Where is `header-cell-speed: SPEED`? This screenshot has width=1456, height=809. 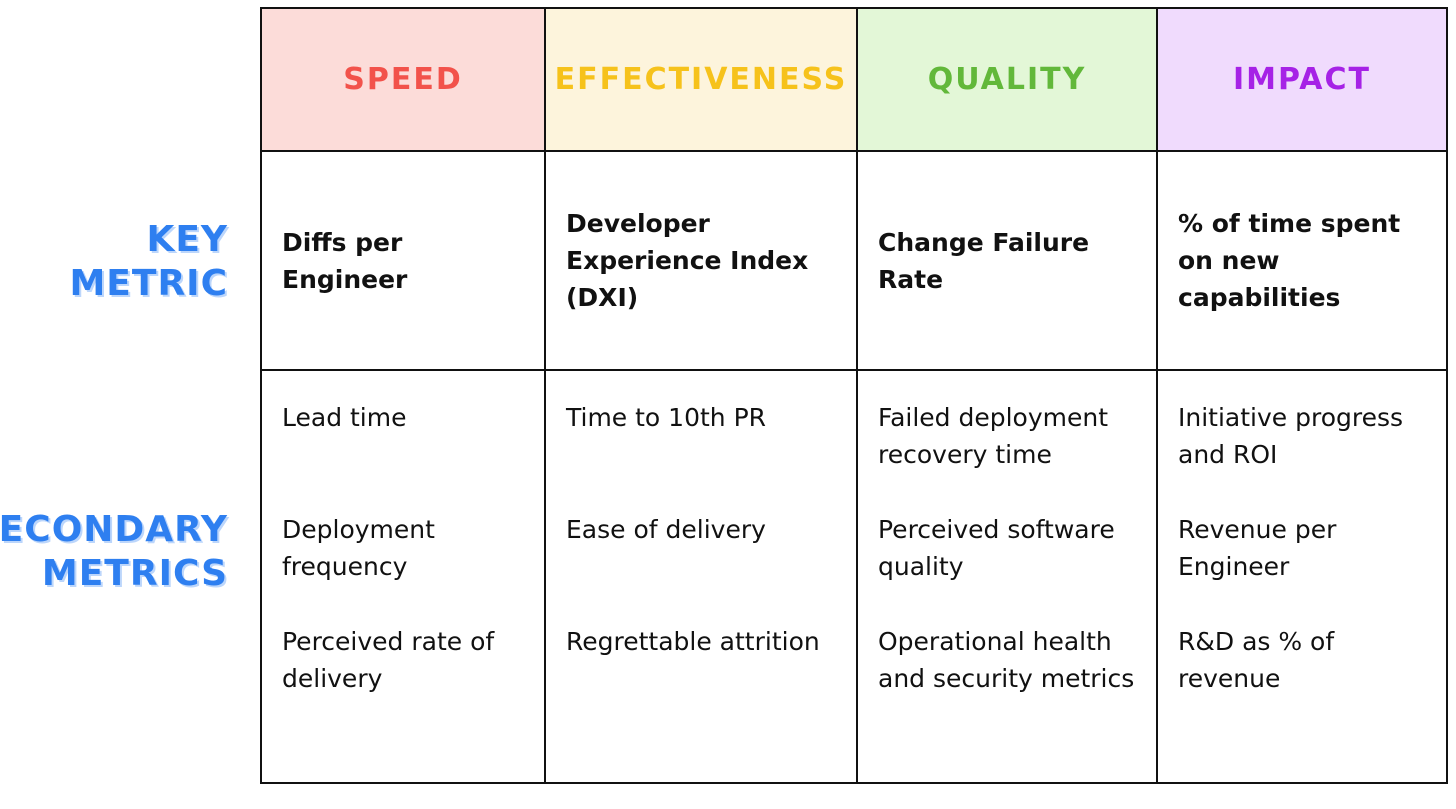 header-cell-speed: SPEED is located at coordinates (404, 80).